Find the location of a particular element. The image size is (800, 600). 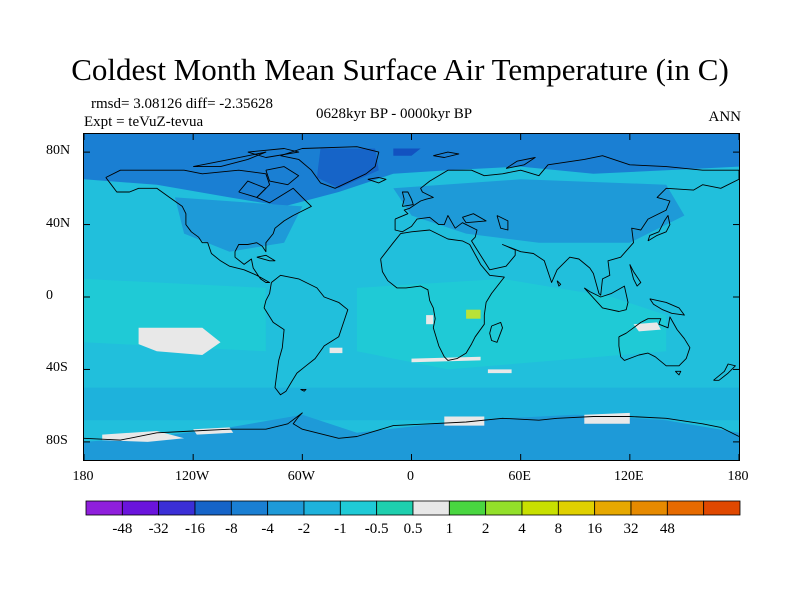

region-southern-ocean-belt is located at coordinates (411, 404).